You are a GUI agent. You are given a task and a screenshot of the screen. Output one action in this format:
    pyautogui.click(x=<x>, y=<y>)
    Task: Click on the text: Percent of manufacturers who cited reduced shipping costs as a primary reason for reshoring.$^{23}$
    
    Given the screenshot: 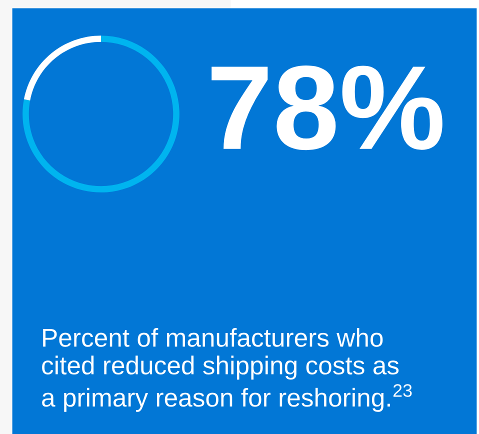 What is the action you would take?
    pyautogui.click(x=227, y=370)
    